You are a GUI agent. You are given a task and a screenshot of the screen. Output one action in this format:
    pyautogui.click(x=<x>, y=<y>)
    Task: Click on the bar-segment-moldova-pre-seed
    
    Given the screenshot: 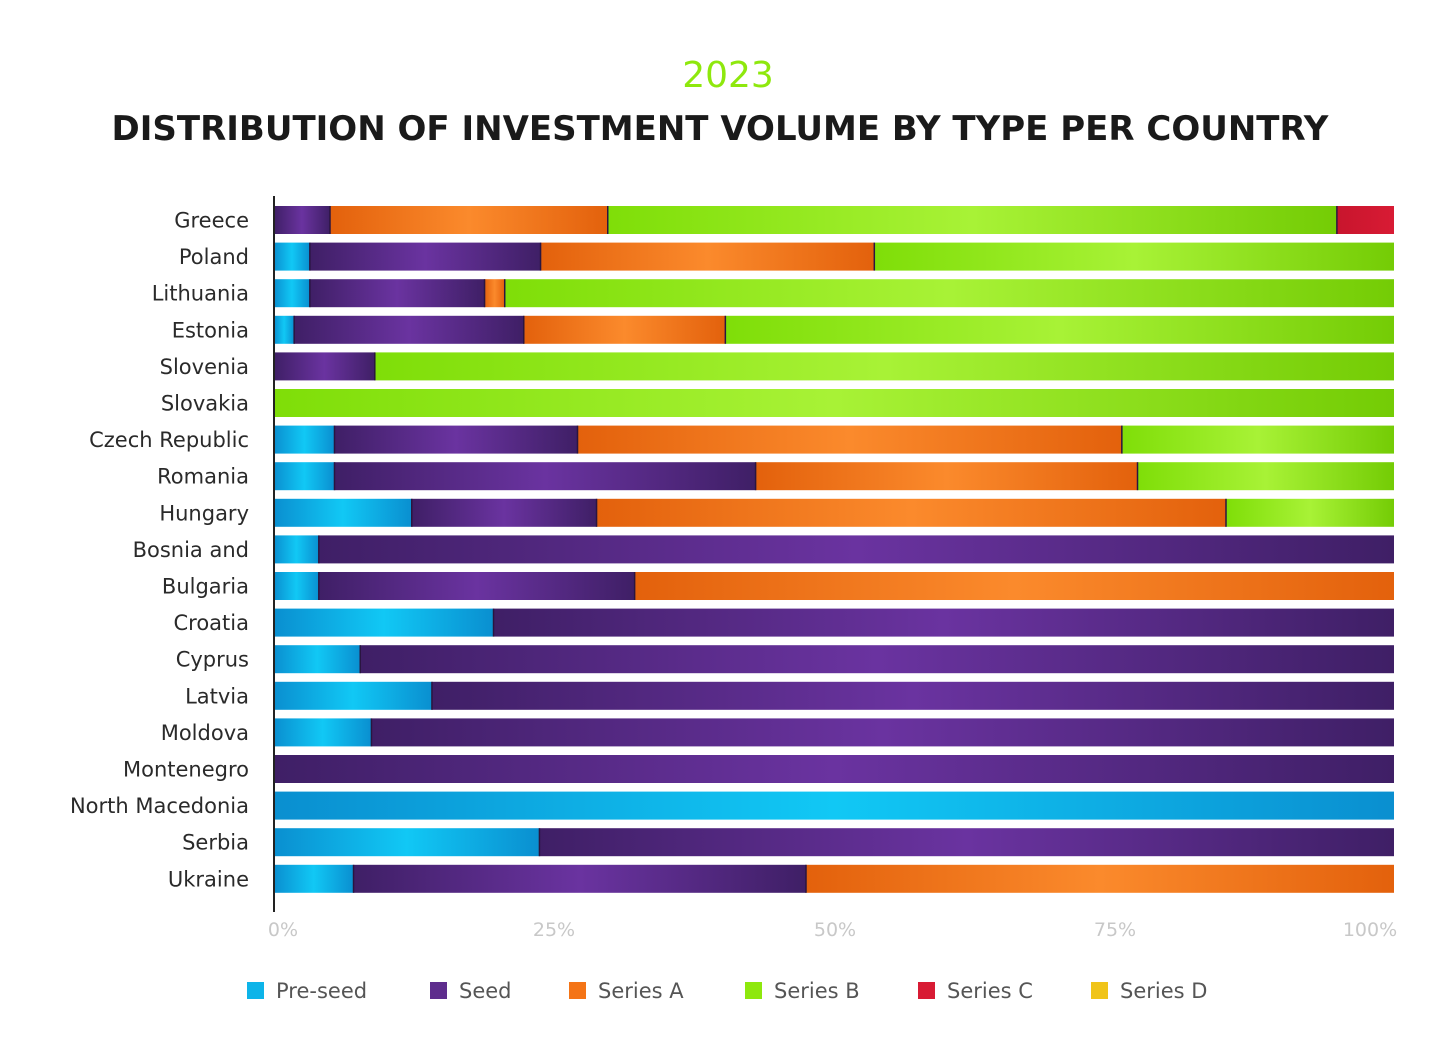 What is the action you would take?
    pyautogui.click(x=323, y=732)
    